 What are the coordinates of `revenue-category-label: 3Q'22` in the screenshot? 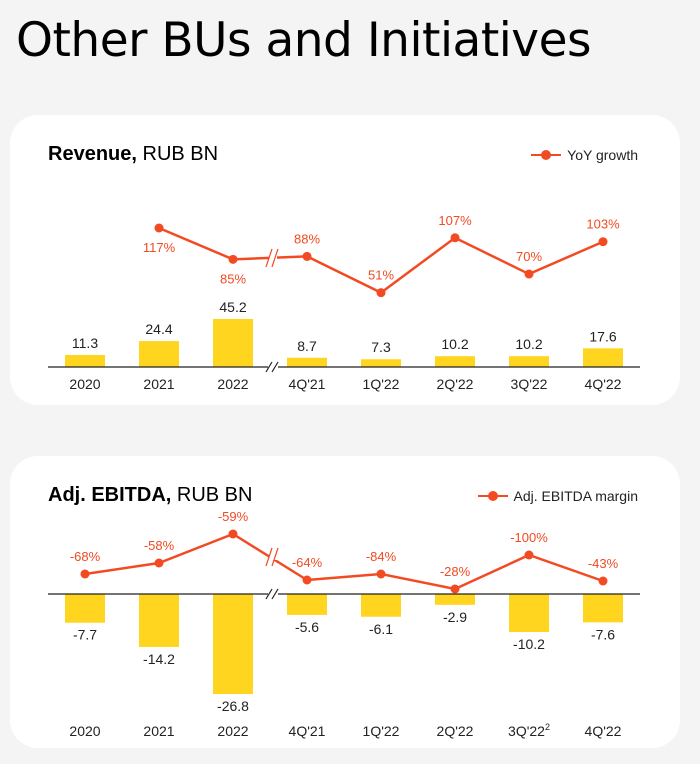 It's located at (529, 384).